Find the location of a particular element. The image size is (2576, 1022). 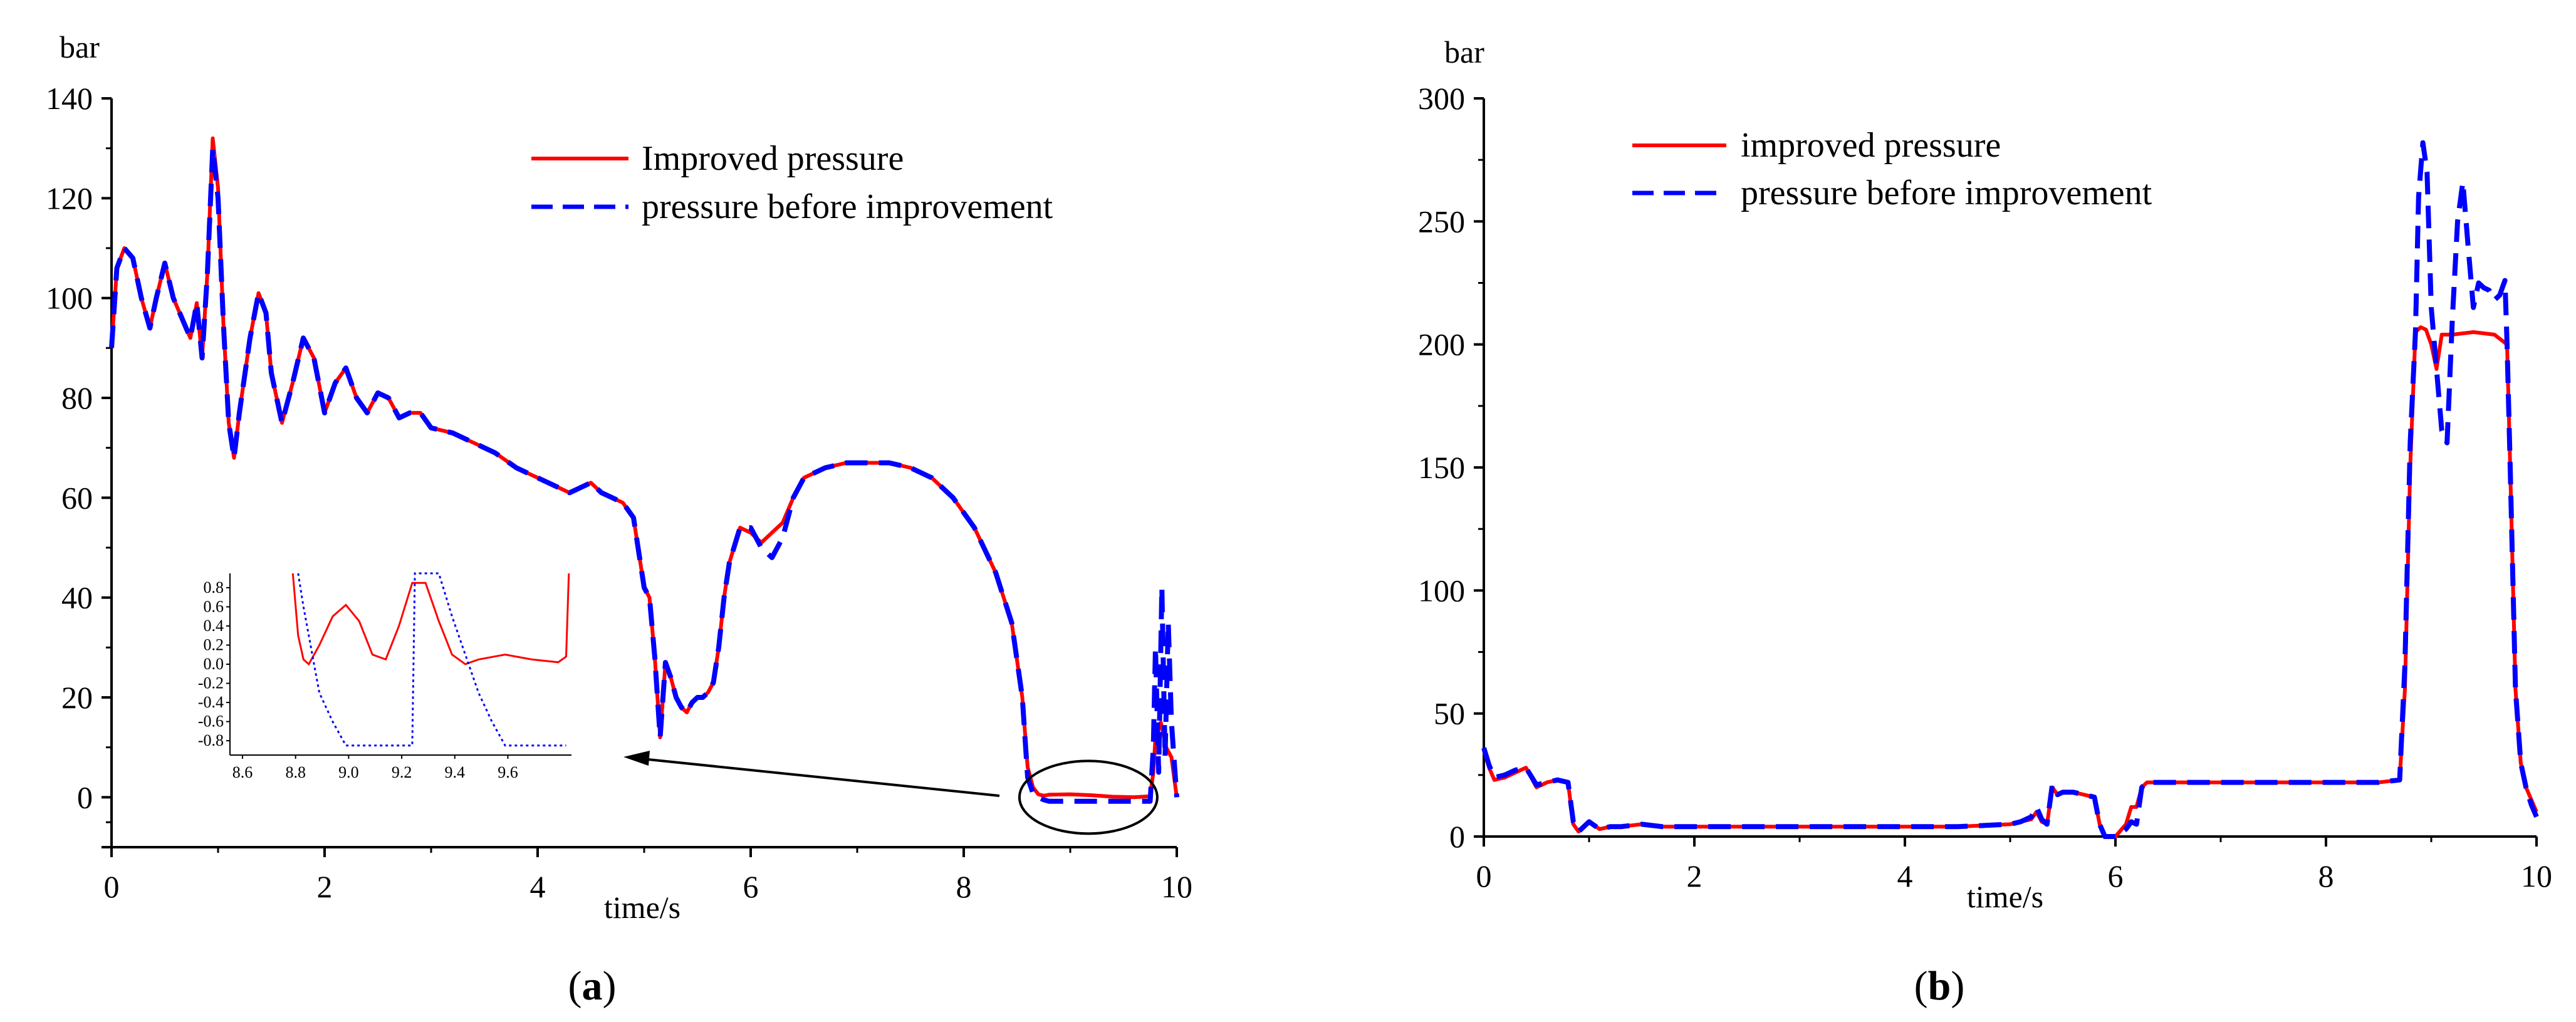

inset-line-before is located at coordinates (431, 659).